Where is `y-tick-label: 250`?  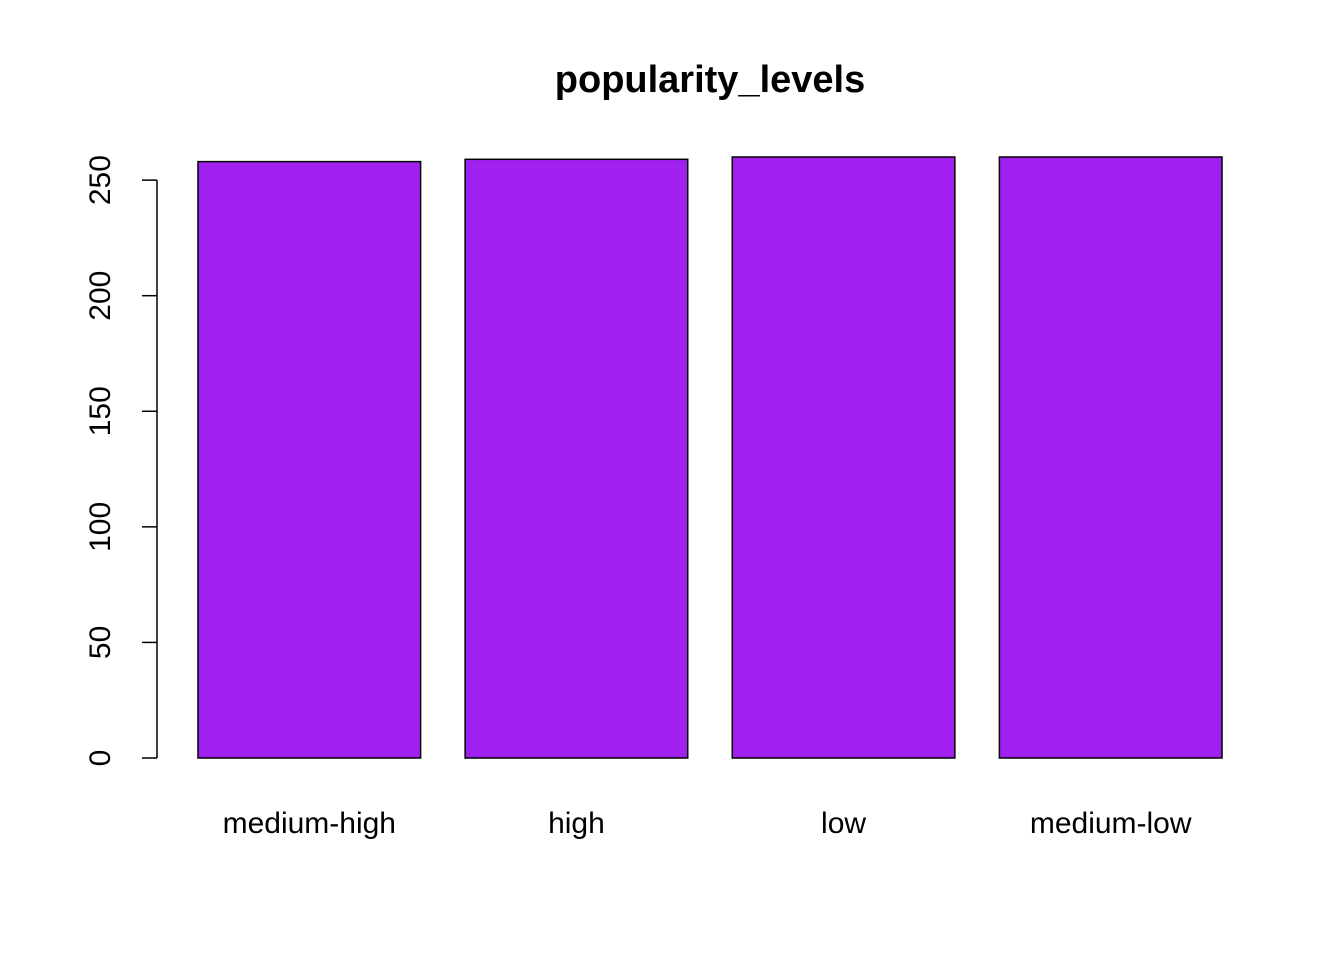 y-tick-label: 250 is located at coordinates (100, 180).